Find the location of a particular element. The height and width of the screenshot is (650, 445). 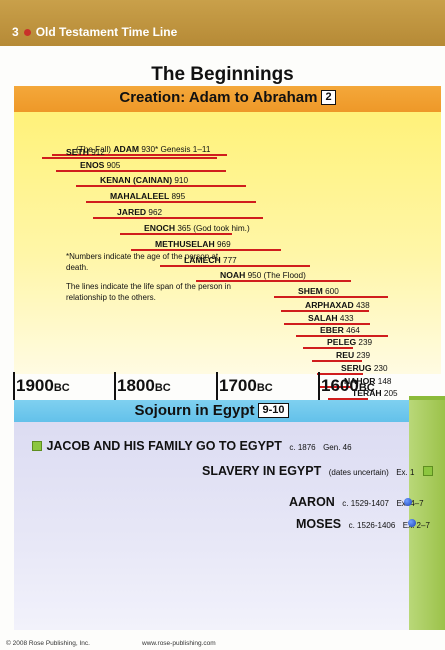

person-age: 895 is located at coordinates (177, 196).